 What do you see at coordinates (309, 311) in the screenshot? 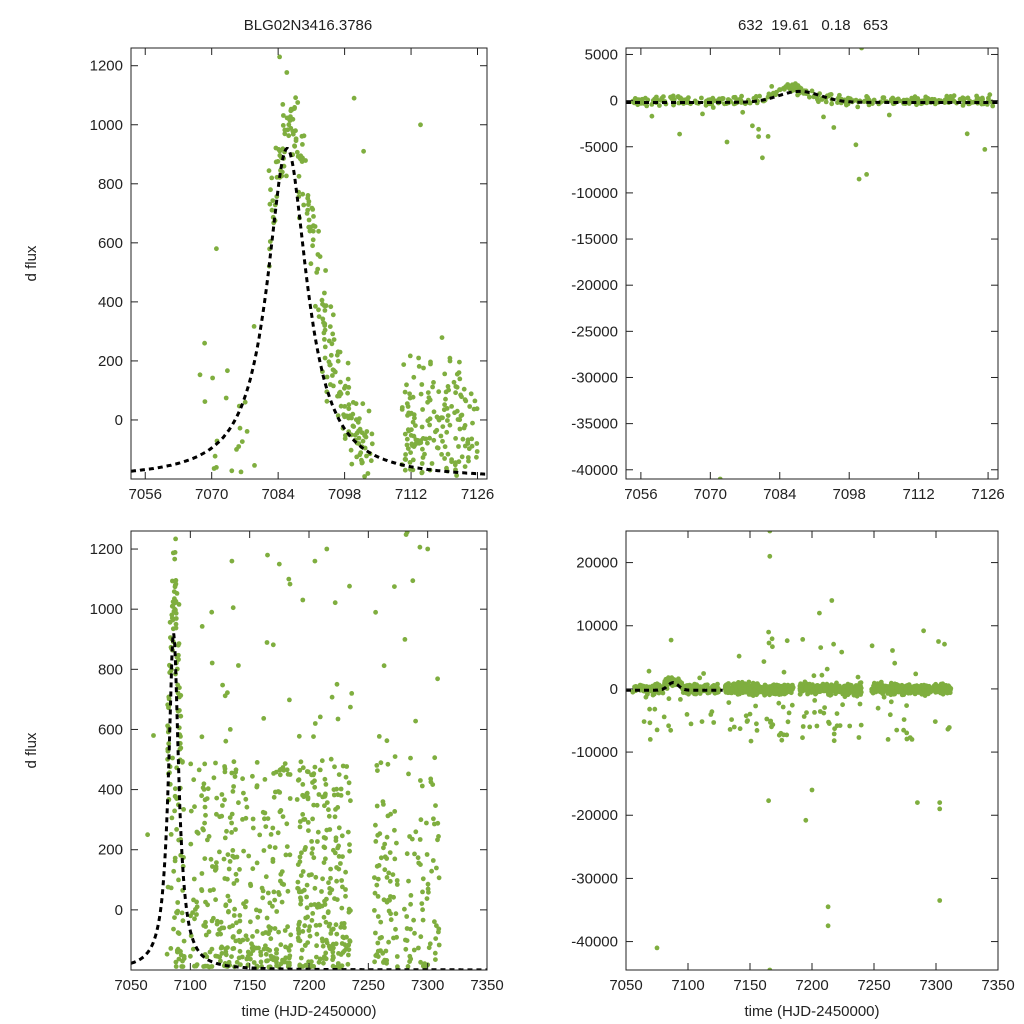
I see `model-curve` at bounding box center [309, 311].